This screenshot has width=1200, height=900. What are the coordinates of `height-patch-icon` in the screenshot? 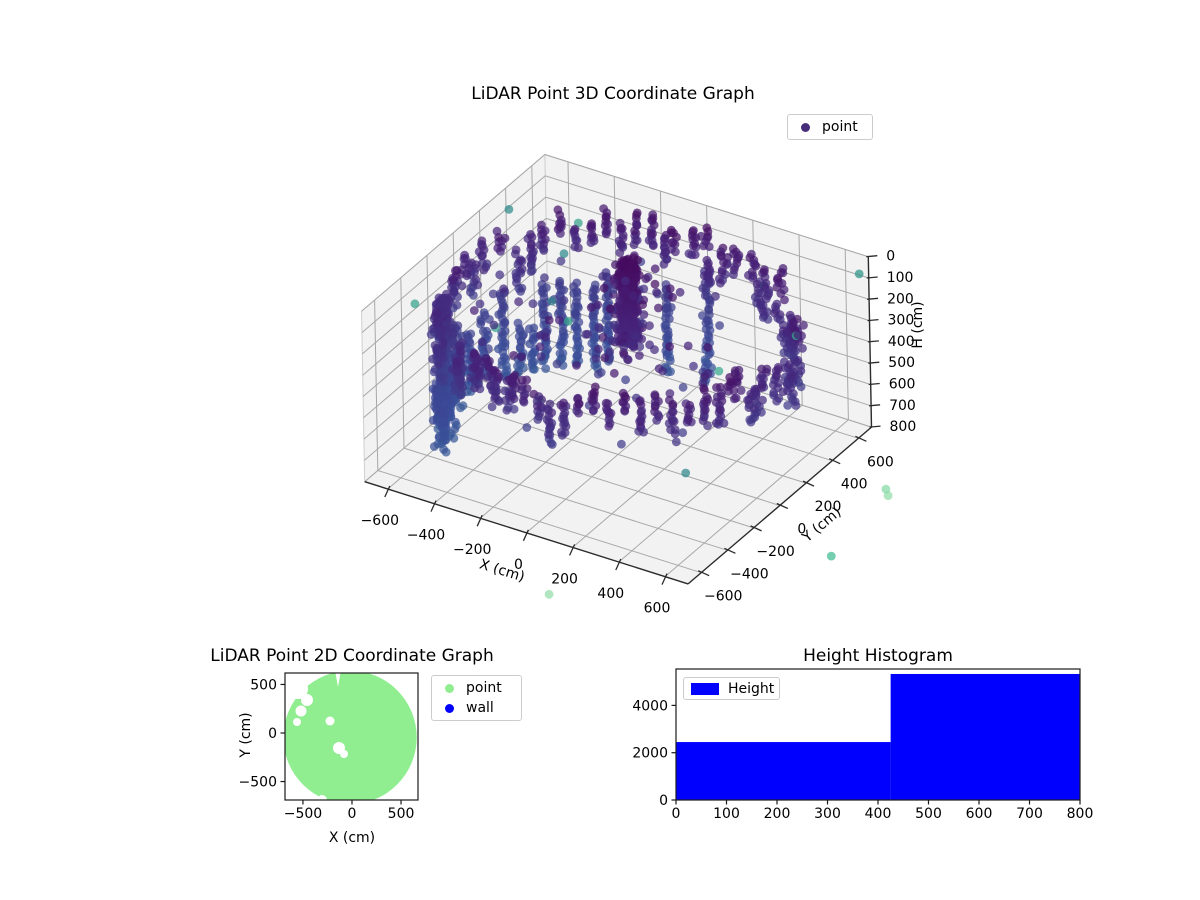 It's located at (705, 688).